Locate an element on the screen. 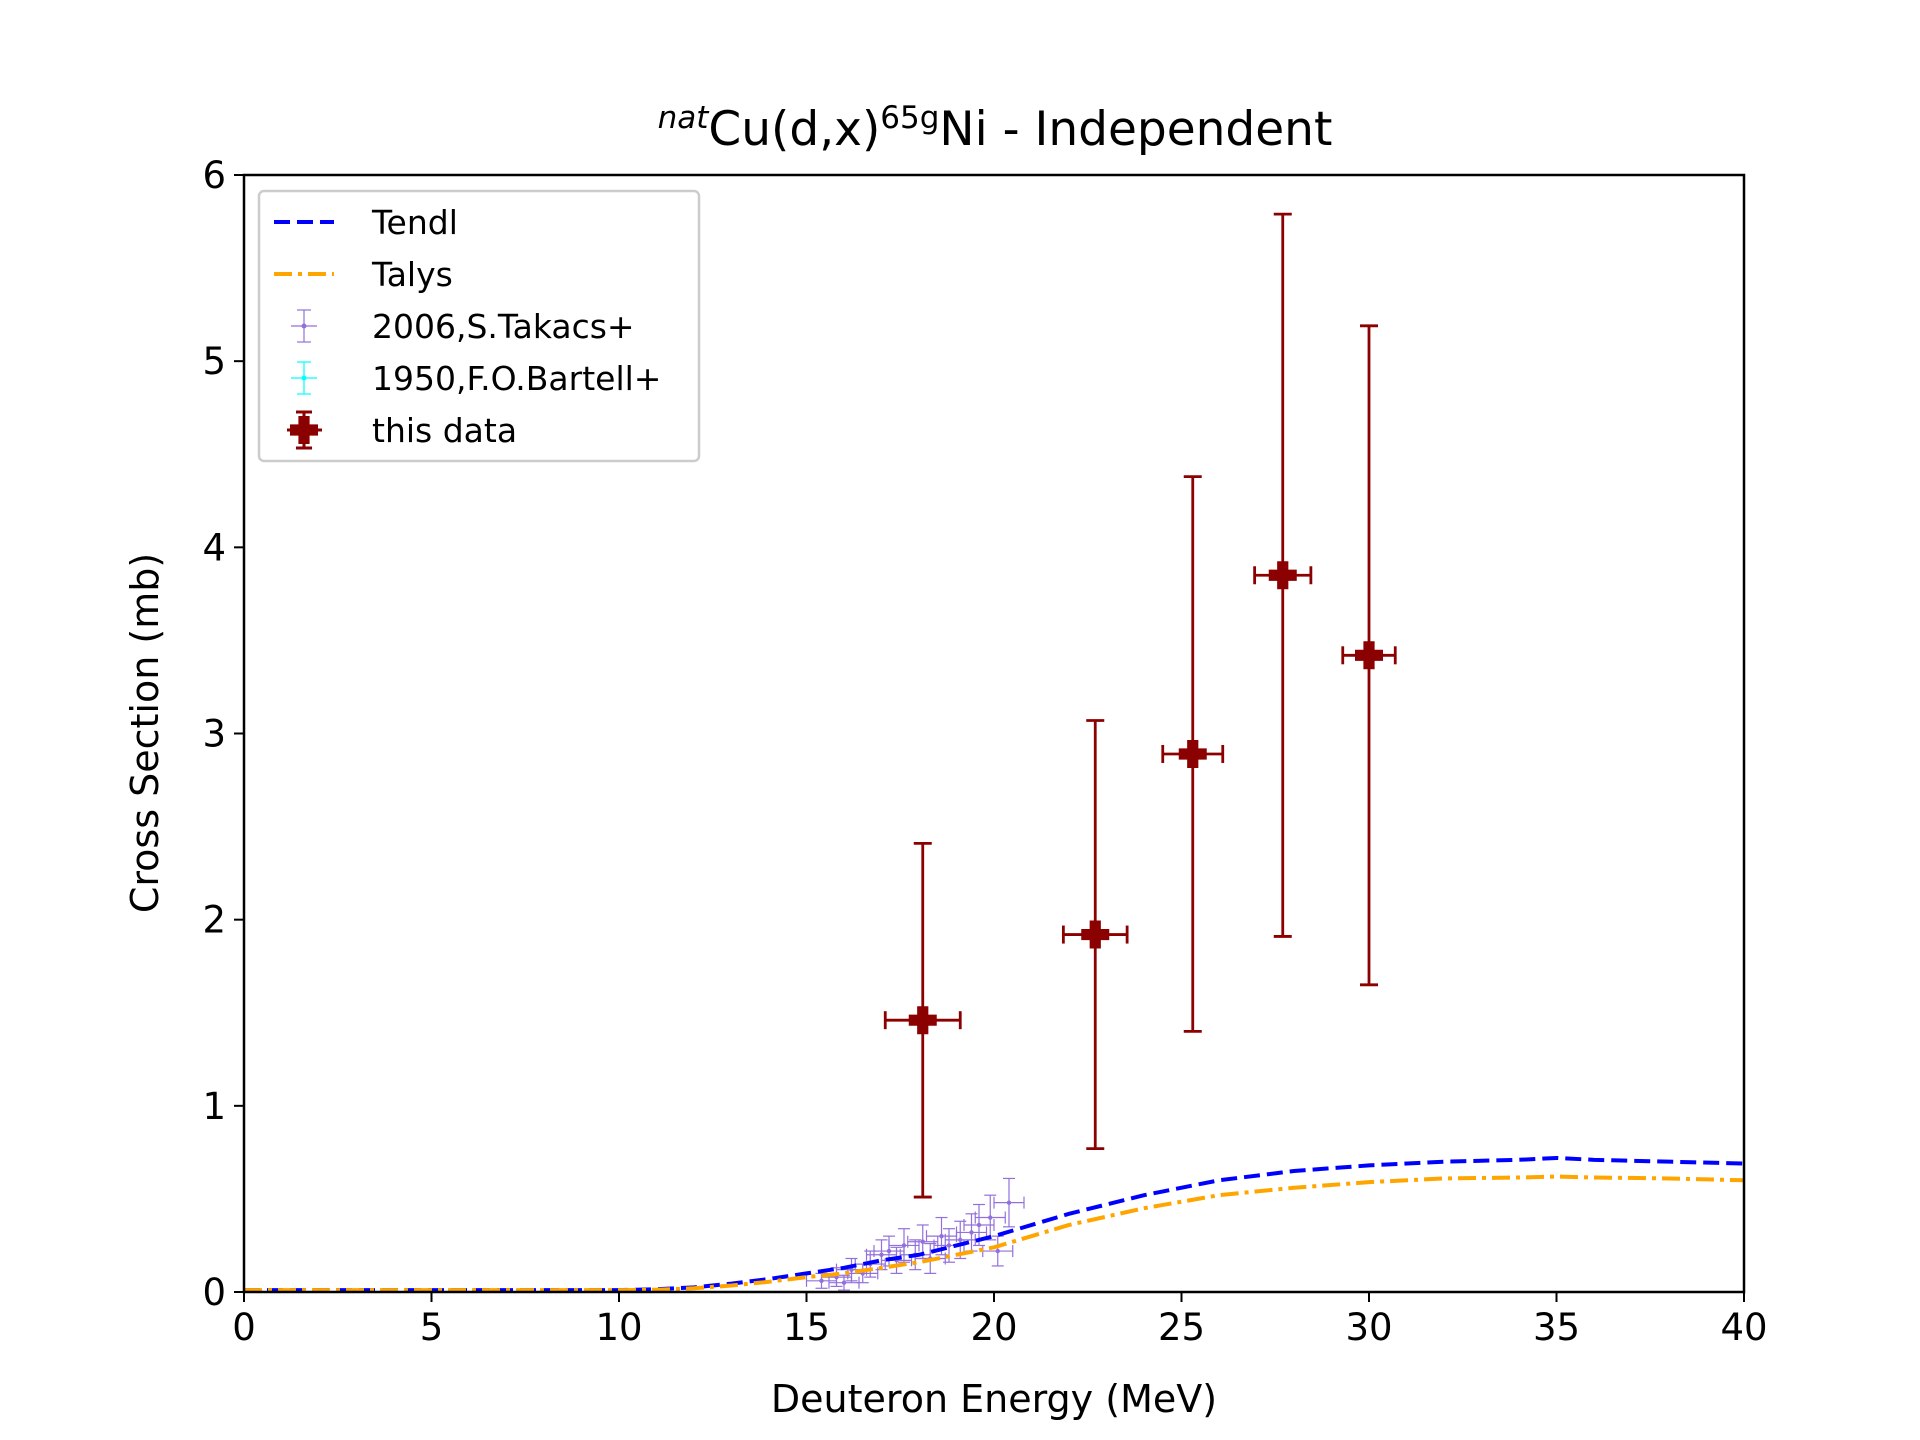 The height and width of the screenshot is (1440, 1920). chart-title-prefix-sup: nat is located at coordinates (684, 118).